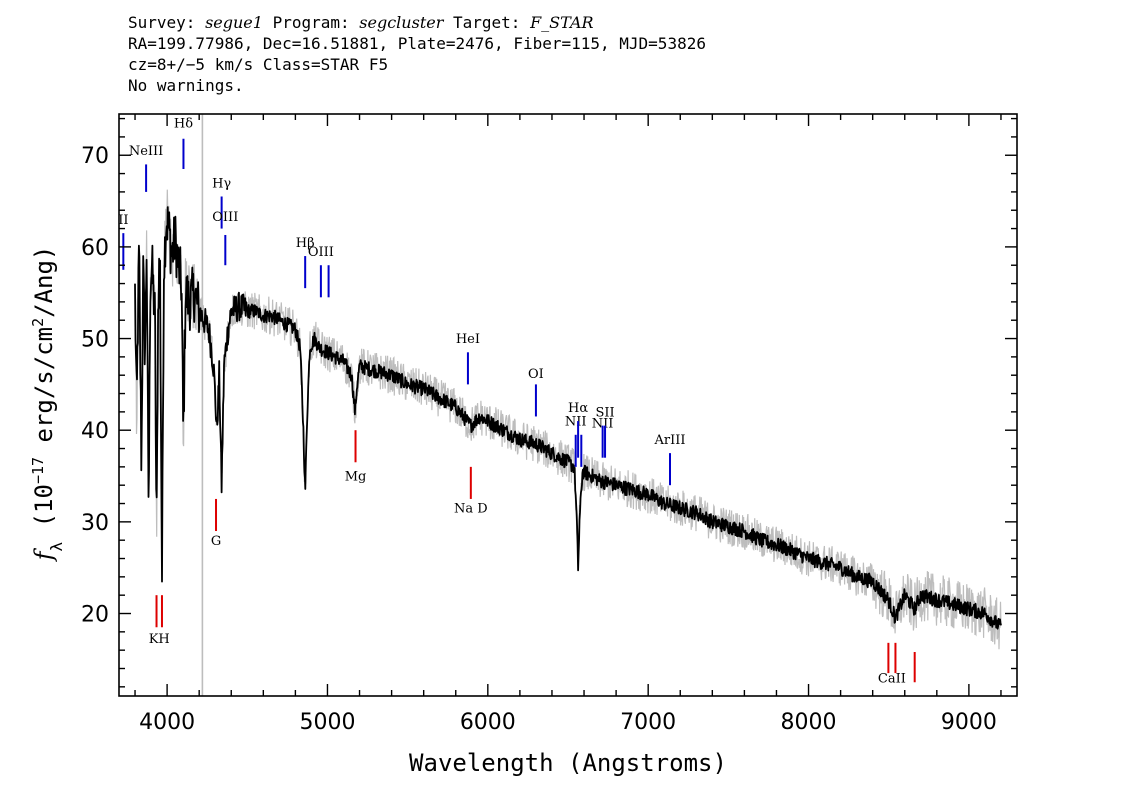 The image size is (1134, 810). I want to click on y-tick-label: 20, so click(95, 615).